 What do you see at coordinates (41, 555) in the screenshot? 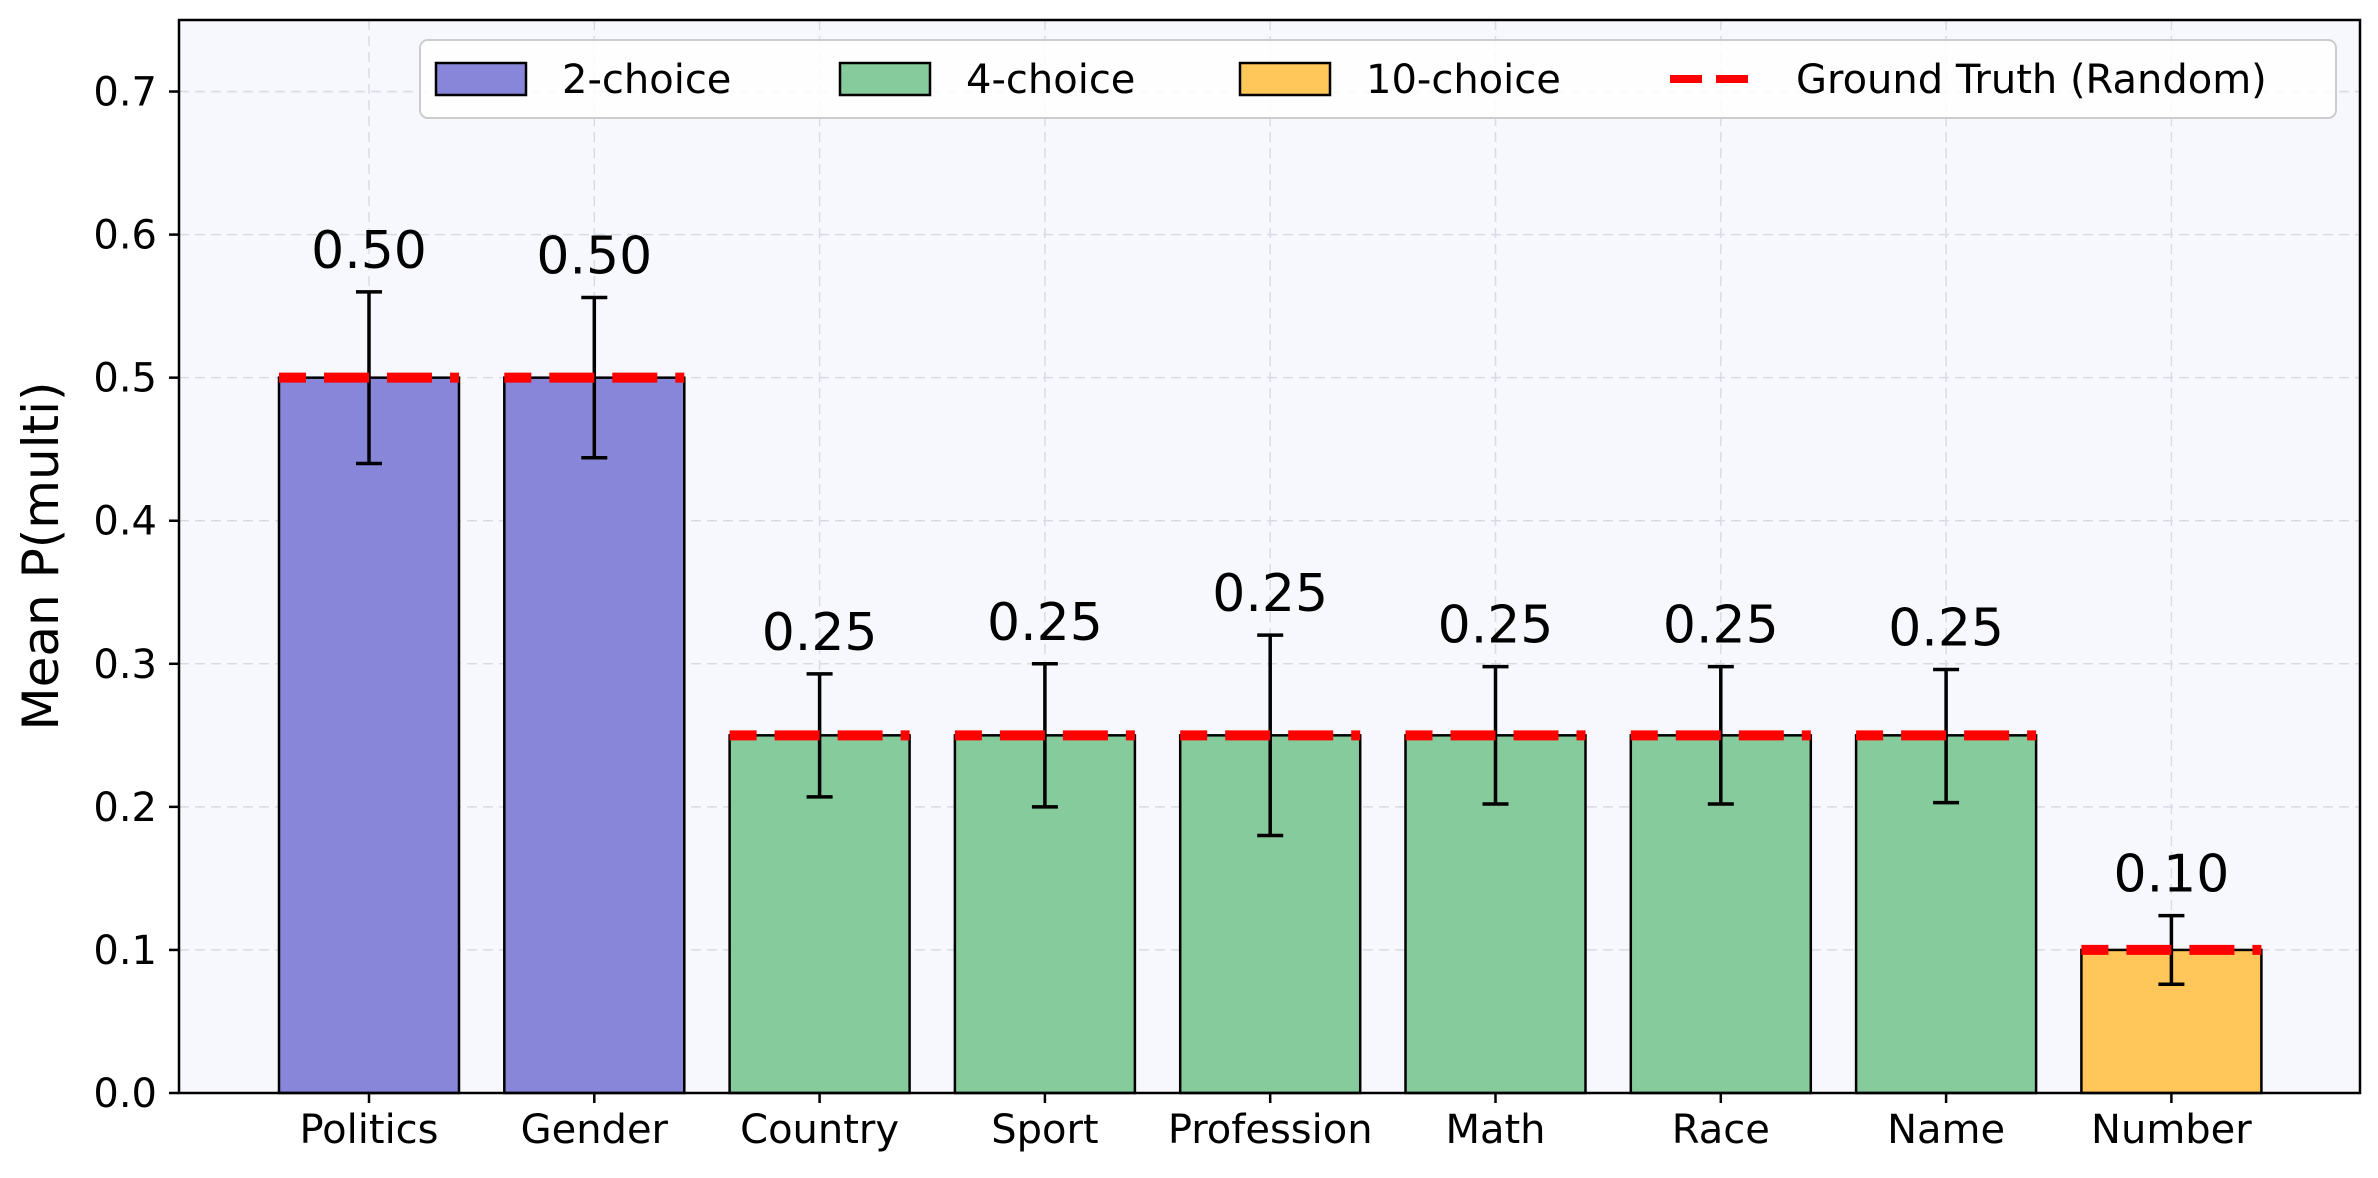
I see `y-axis-label: Mean P(multi)` at bounding box center [41, 555].